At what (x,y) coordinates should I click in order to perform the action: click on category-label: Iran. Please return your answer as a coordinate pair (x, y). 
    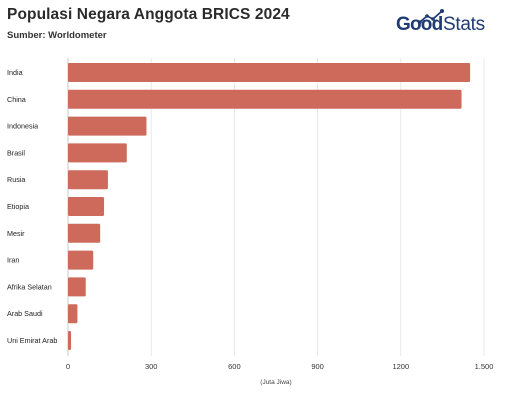
    Looking at the image, I should click on (13, 260).